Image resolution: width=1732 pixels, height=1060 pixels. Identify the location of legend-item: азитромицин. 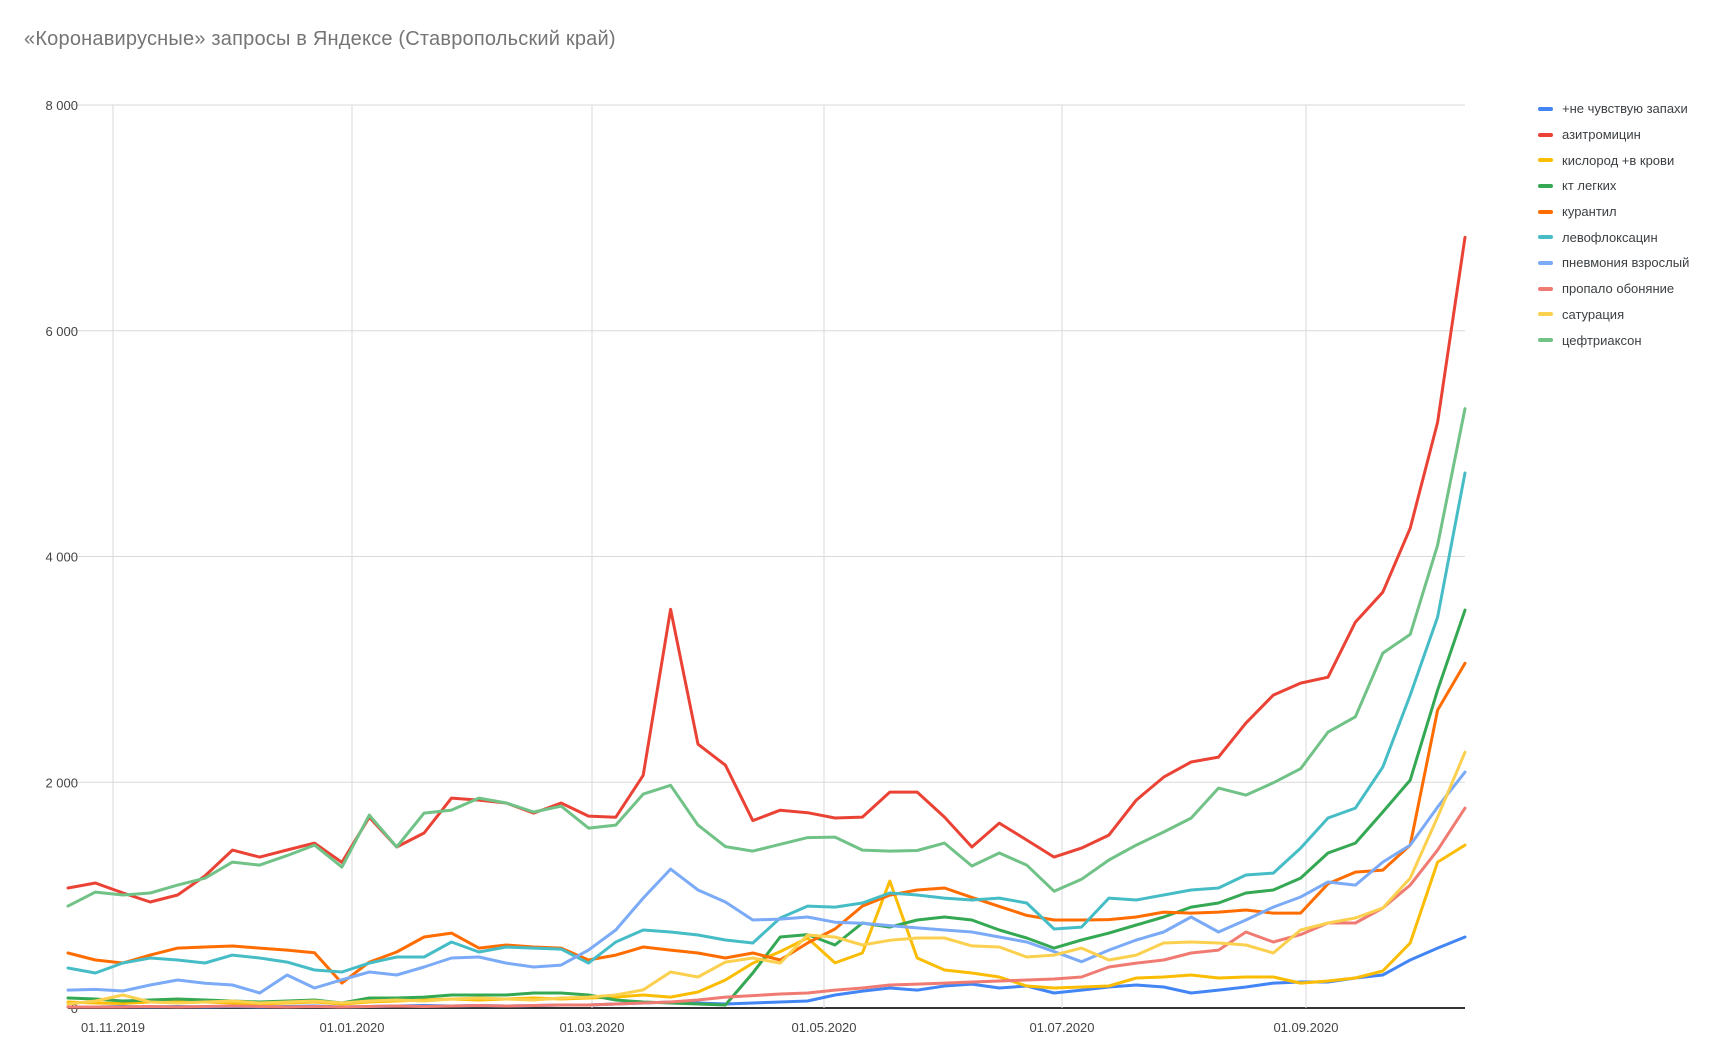
(1613, 135).